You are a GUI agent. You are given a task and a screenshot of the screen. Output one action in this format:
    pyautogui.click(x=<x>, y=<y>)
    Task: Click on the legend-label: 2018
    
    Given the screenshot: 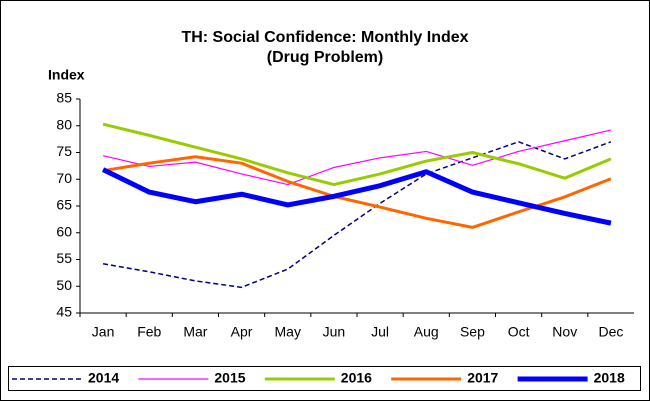 What is the action you would take?
    pyautogui.click(x=609, y=378)
    